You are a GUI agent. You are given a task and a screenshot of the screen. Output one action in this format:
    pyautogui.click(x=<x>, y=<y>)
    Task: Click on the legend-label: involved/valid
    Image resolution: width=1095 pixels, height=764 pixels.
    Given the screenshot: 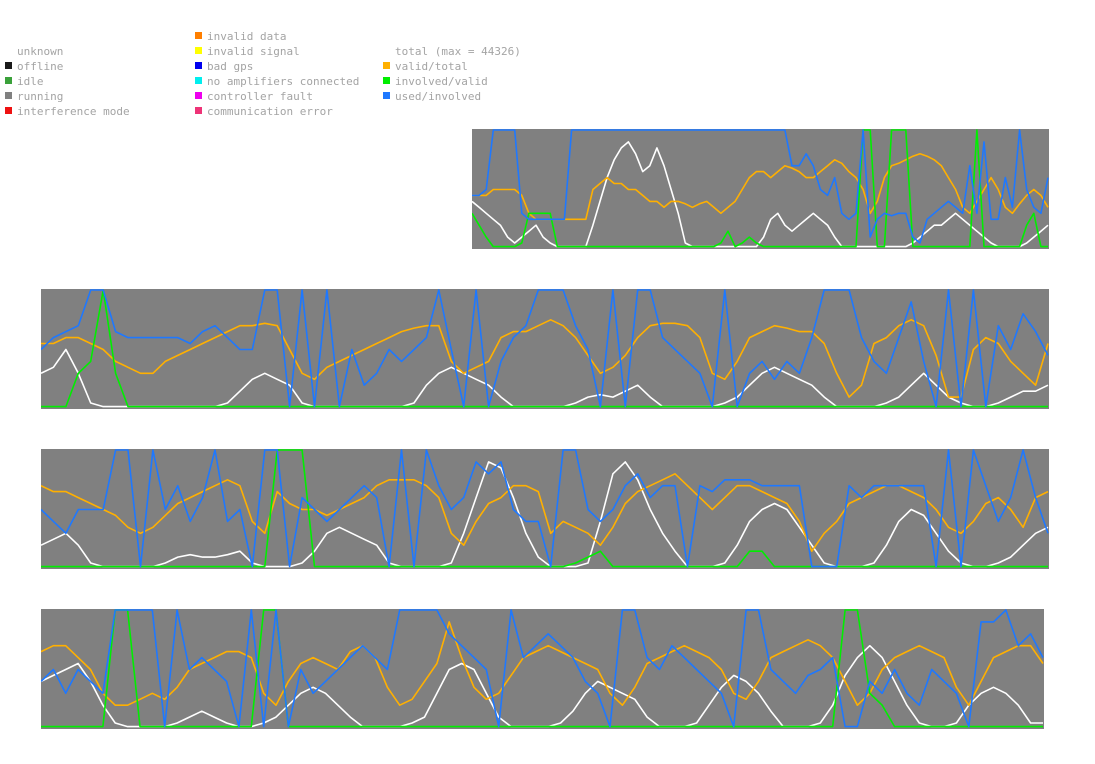 What is the action you would take?
    pyautogui.click(x=441, y=81)
    